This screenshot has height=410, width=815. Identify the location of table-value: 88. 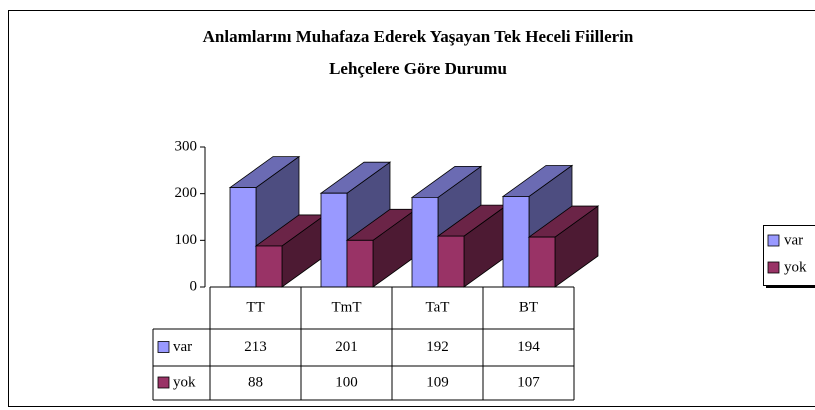
(255, 382).